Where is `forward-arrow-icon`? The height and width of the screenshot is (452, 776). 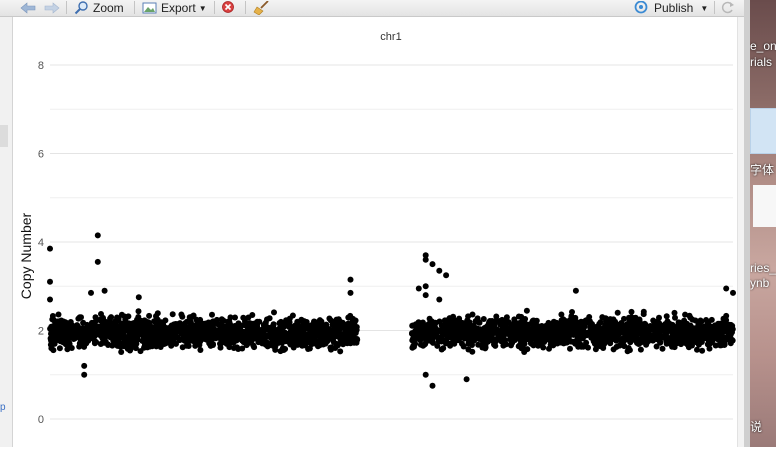
forward-arrow-icon is located at coordinates (52, 8).